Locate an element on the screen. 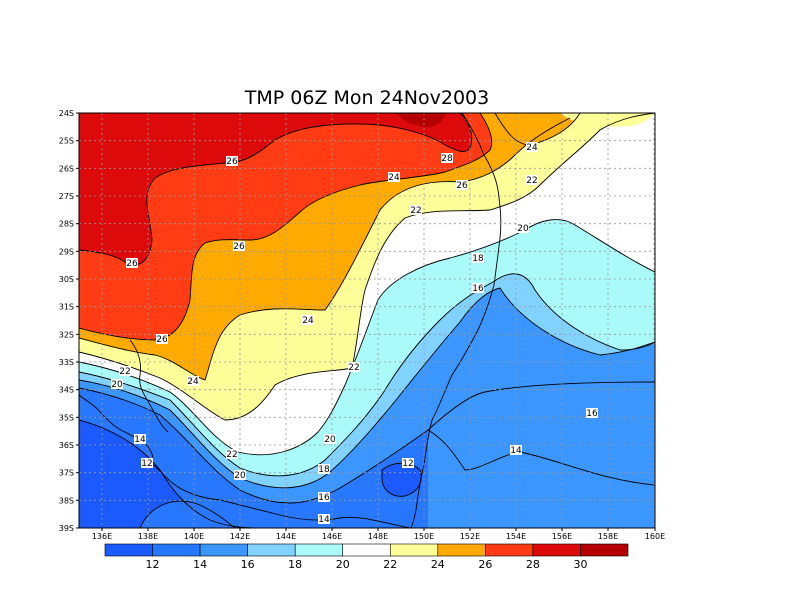 Image resolution: width=800 pixels, height=600 pixels. y-tick-label: 26S is located at coordinates (66, 168).